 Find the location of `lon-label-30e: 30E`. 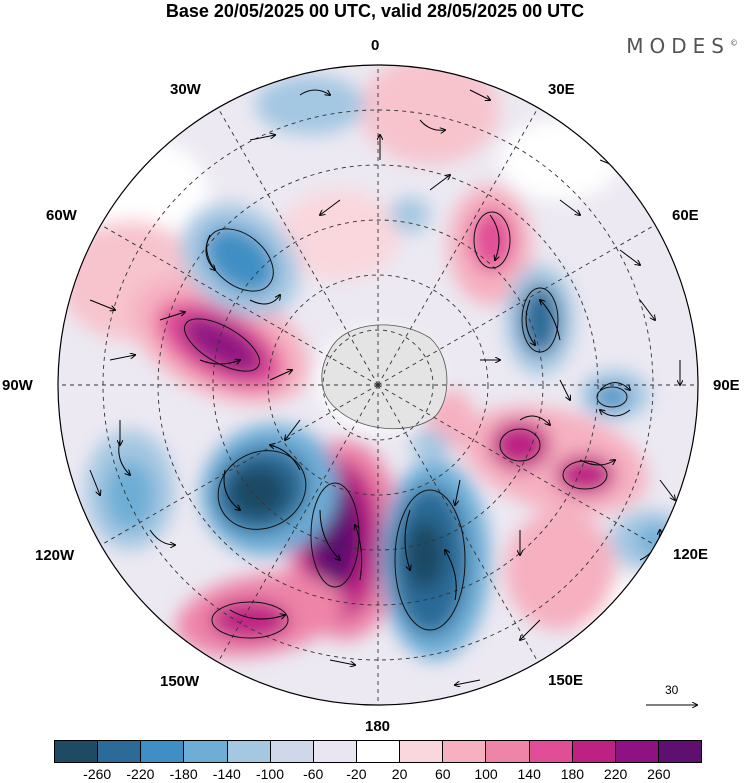

lon-label-30e: 30E is located at coordinates (561, 89).